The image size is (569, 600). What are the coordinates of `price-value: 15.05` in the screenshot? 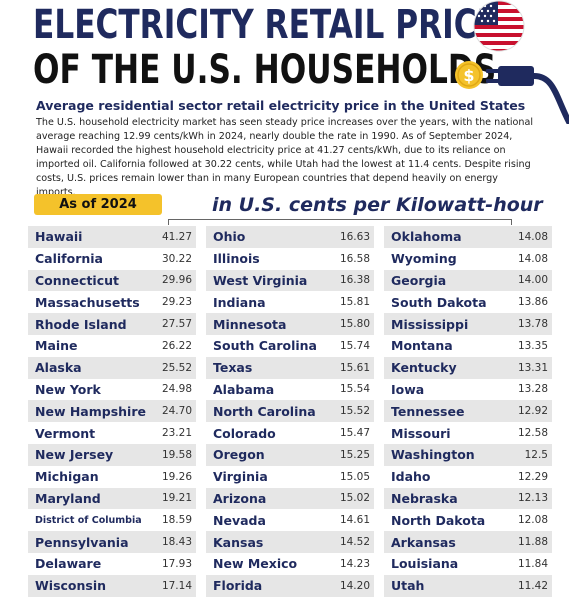 It's located at (354, 476).